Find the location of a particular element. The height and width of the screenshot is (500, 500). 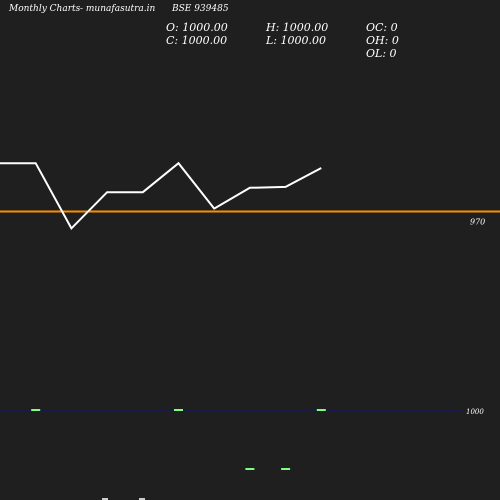

reference-line-label: 970 is located at coordinates (477, 222).